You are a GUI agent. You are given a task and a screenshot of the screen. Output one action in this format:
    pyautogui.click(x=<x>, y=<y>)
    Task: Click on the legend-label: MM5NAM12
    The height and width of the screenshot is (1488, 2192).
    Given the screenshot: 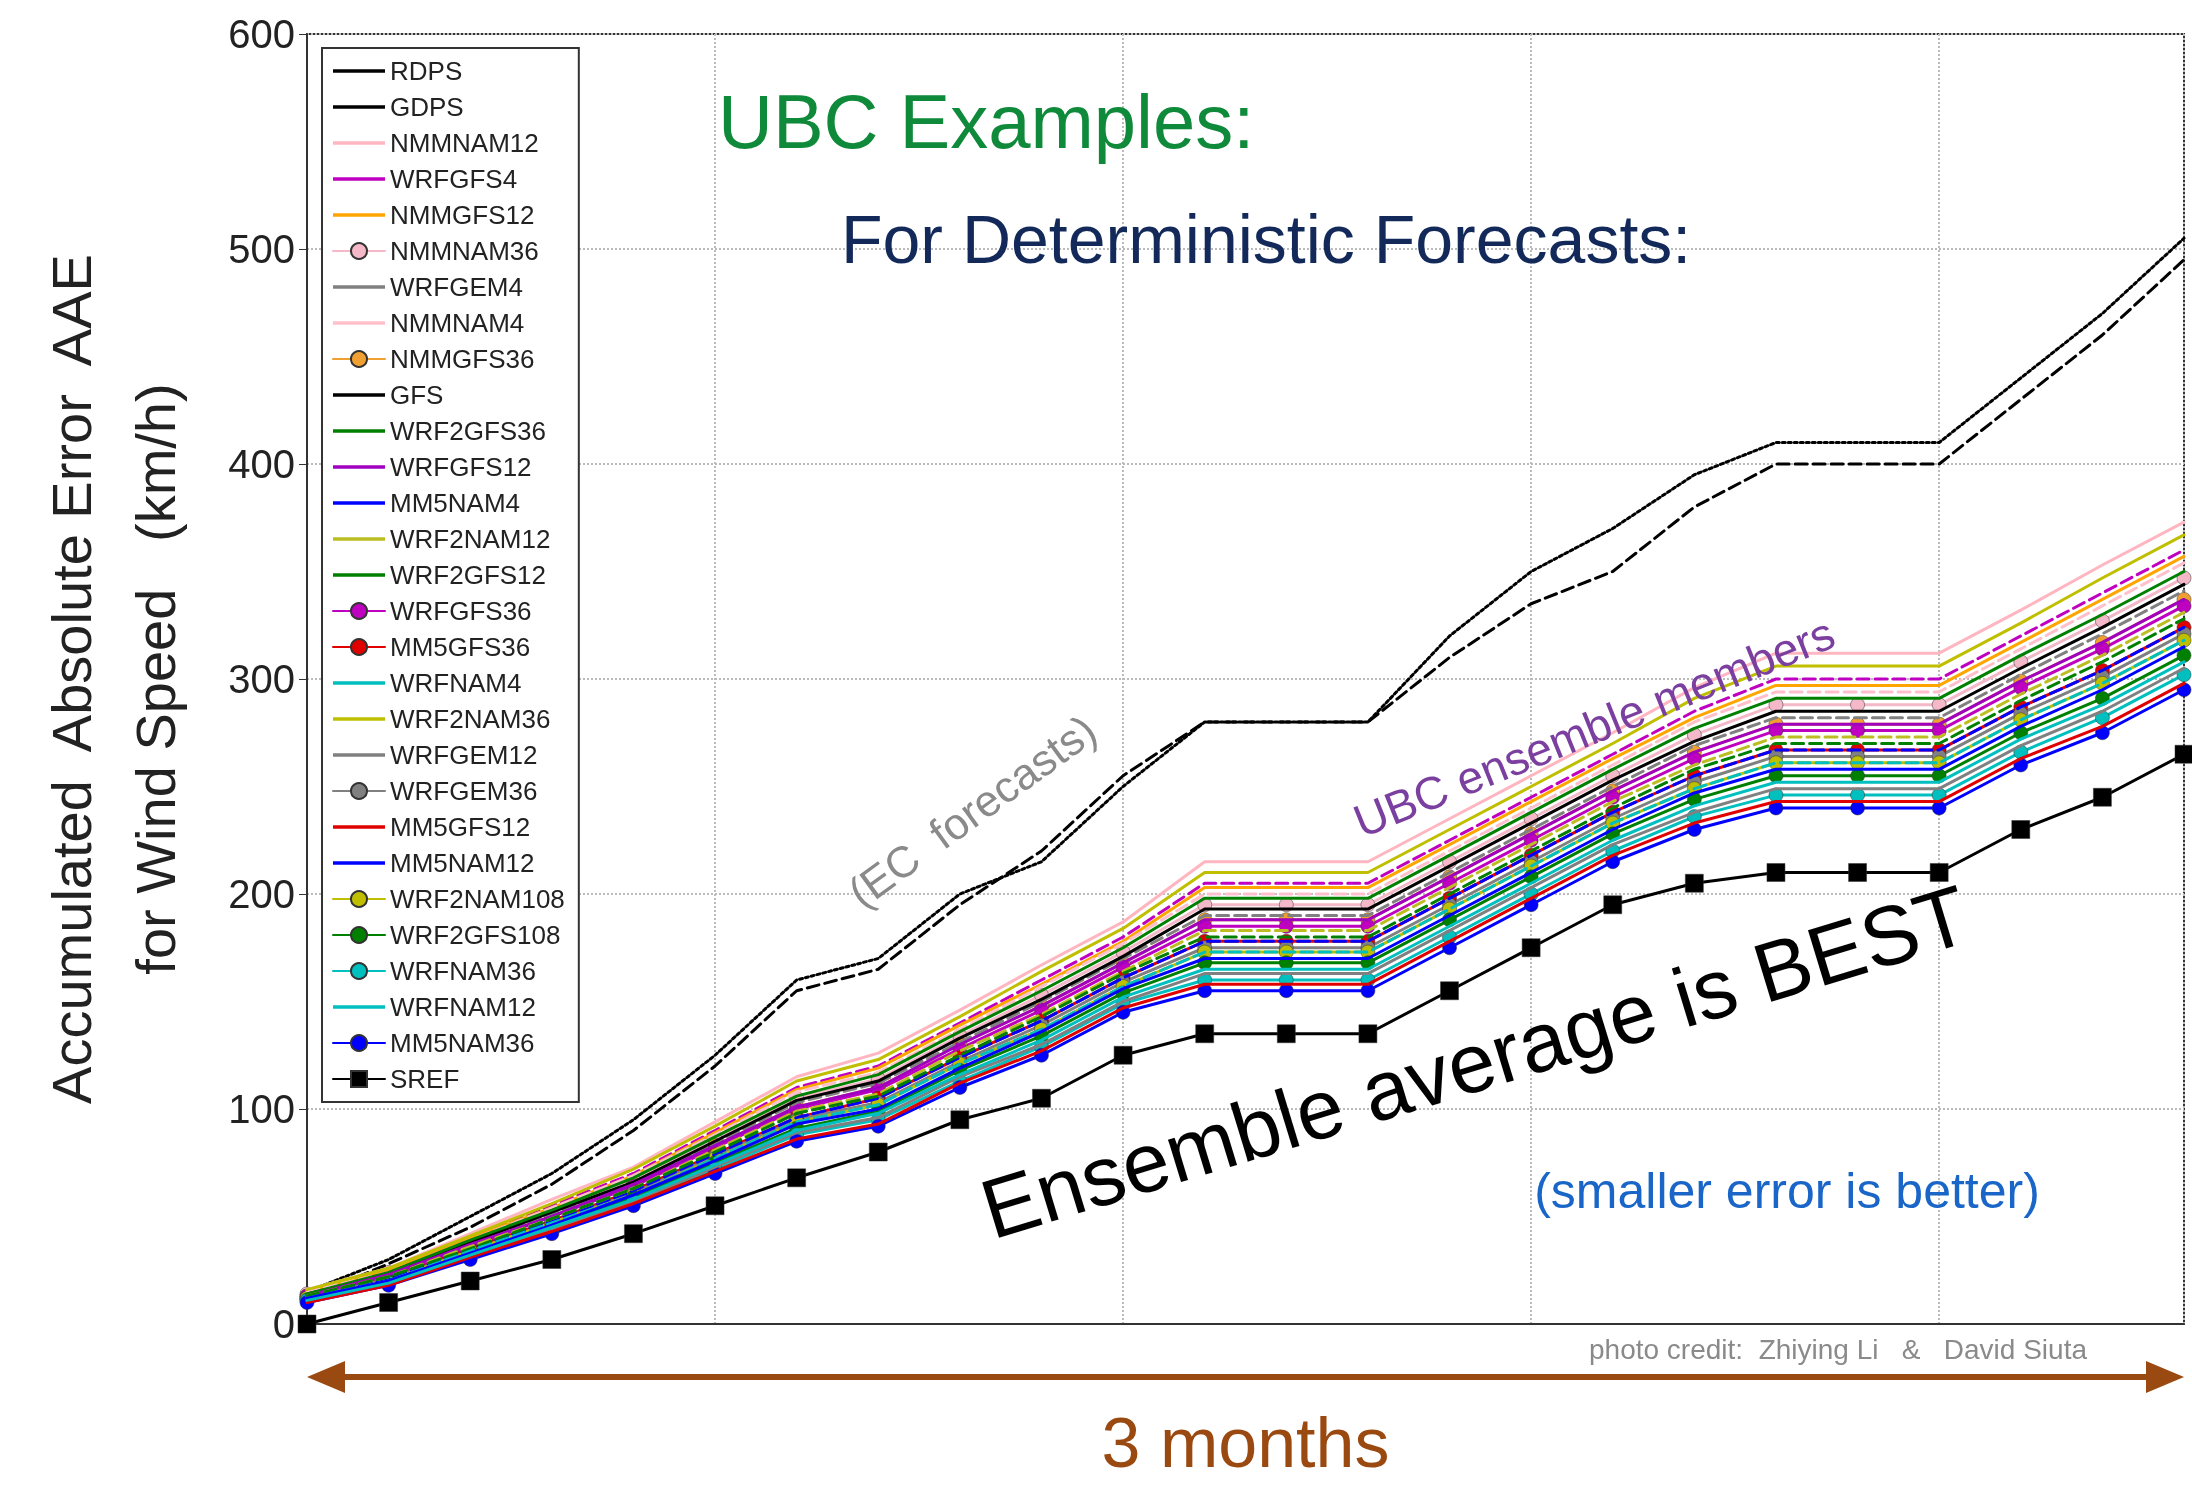 What is the action you would take?
    pyautogui.click(x=462, y=863)
    